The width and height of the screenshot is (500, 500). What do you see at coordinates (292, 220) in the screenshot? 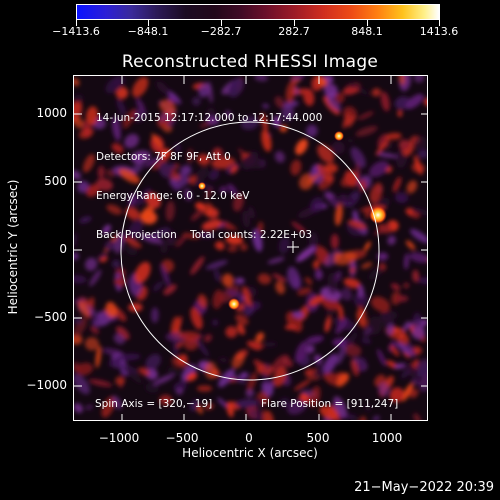
I see `hot-spots` at bounding box center [292, 220].